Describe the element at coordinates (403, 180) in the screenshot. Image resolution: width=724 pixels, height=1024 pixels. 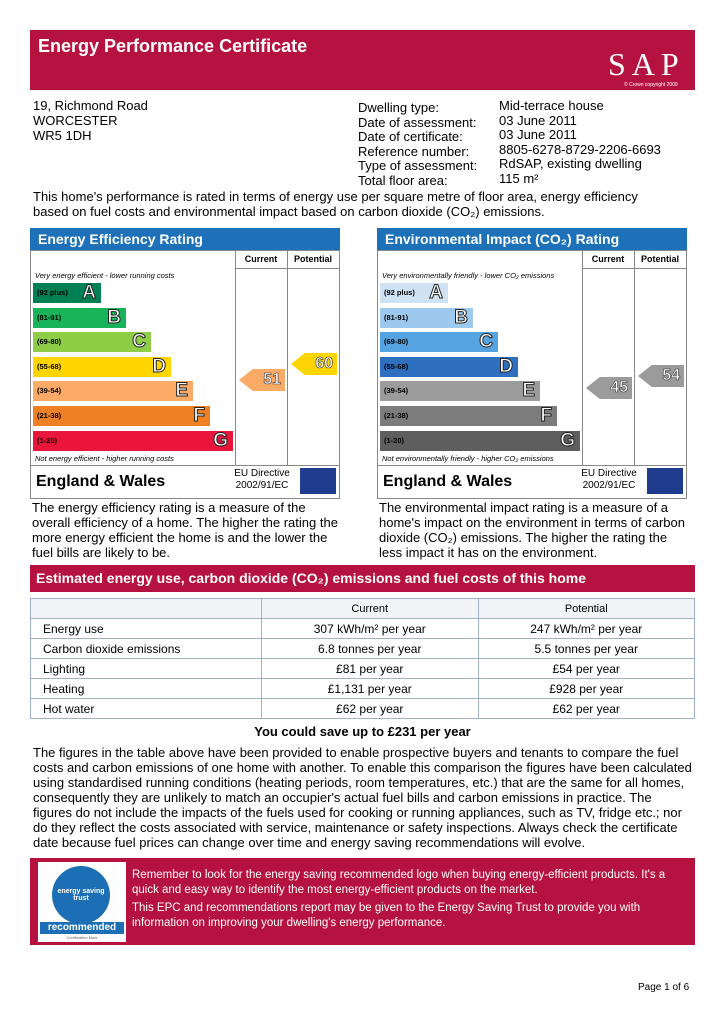
I see `detail-label: Total floor area:` at that location.